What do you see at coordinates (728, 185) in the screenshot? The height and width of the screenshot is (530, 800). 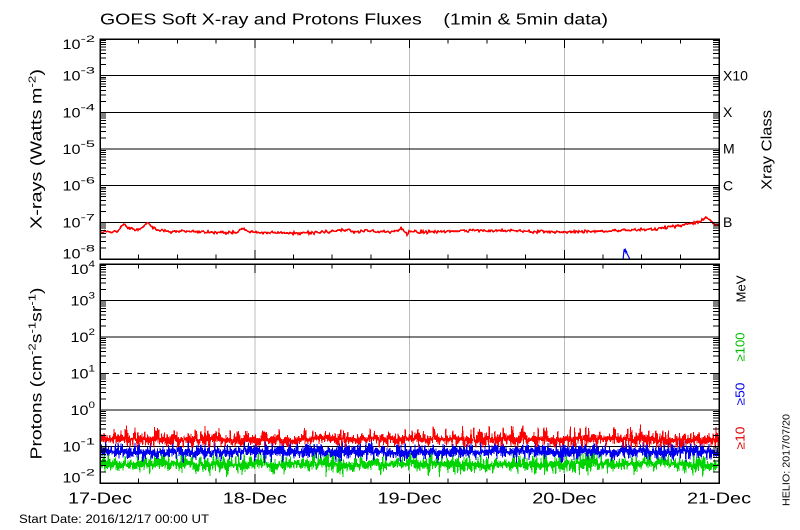 I see `svg-text: C` at bounding box center [728, 185].